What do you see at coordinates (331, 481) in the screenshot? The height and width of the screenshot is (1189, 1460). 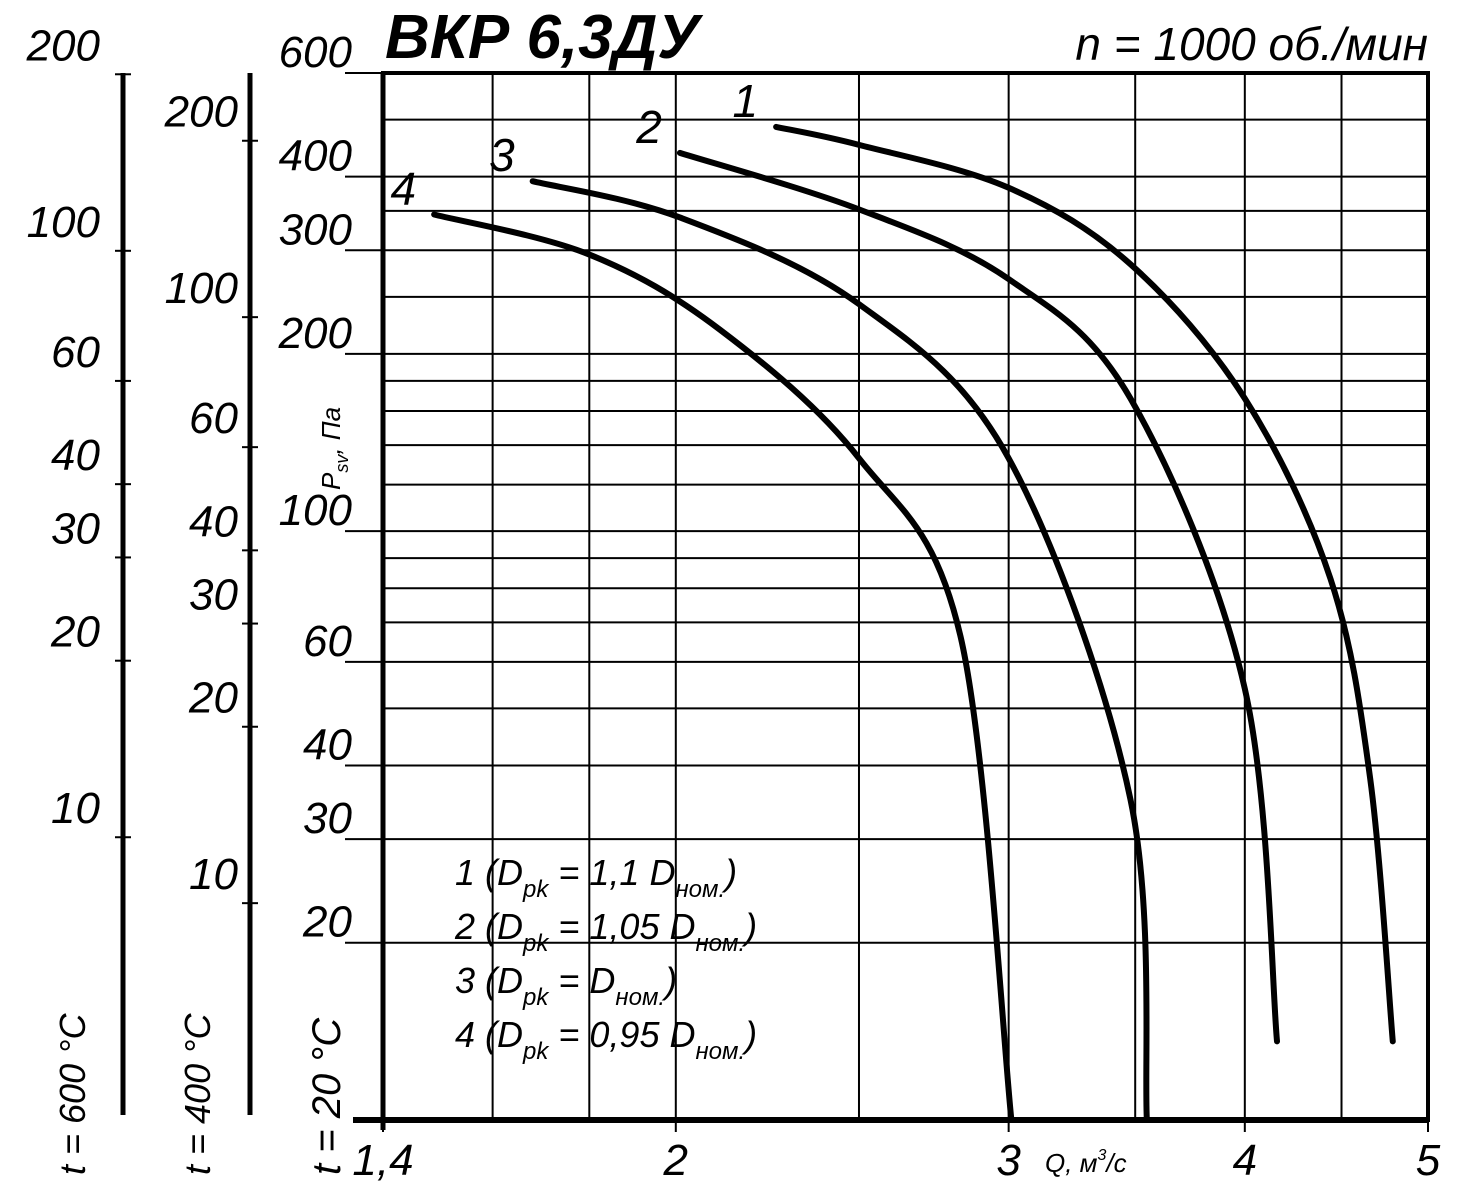 I see `y-label-part: P` at bounding box center [331, 481].